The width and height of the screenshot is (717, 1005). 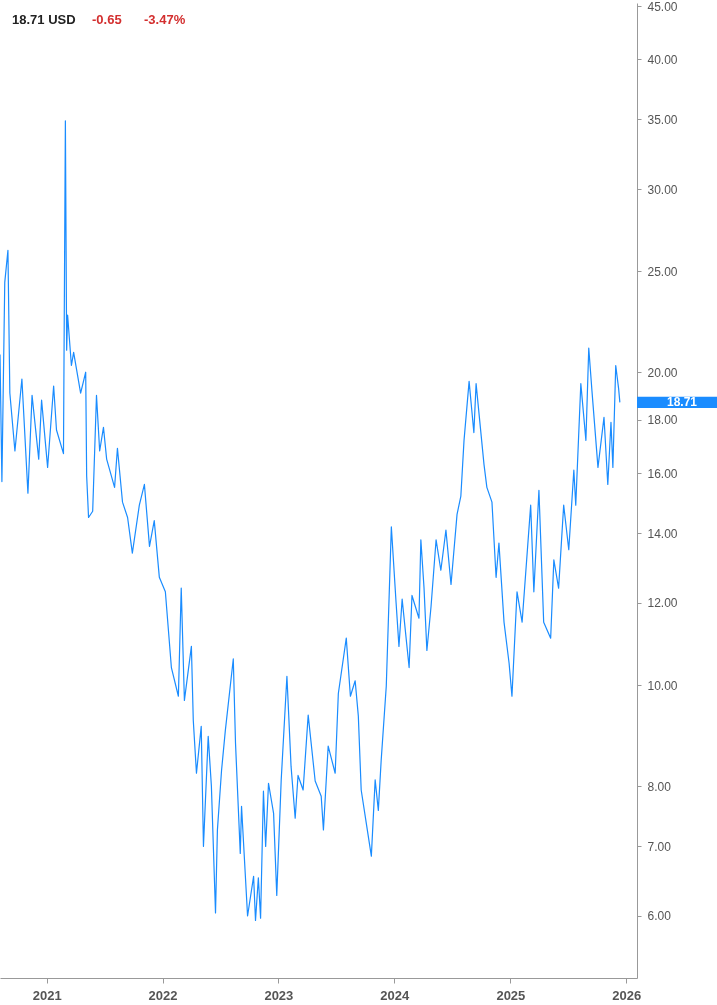 What do you see at coordinates (662, 372) in the screenshot?
I see `y-tick-label: 20.00` at bounding box center [662, 372].